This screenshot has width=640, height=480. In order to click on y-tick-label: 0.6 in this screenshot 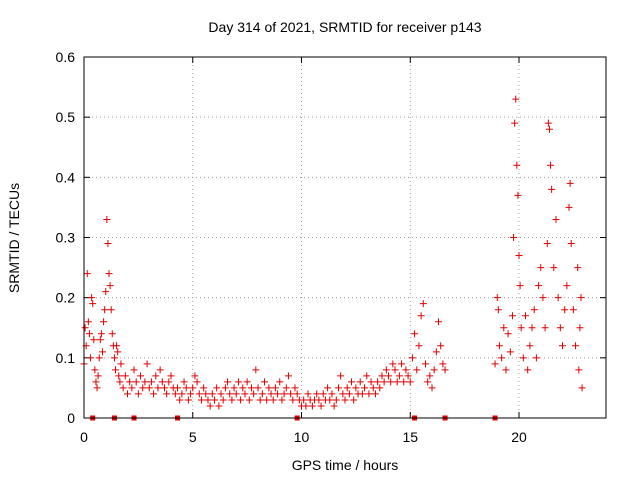, I will do `click(66, 57)`.